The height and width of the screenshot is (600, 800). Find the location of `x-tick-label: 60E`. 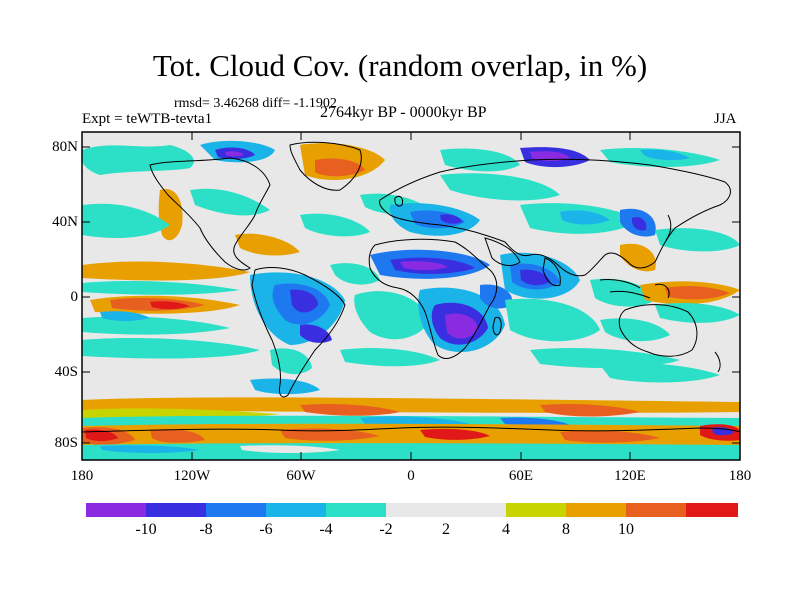

x-tick-label: 60E is located at coordinates (521, 476).